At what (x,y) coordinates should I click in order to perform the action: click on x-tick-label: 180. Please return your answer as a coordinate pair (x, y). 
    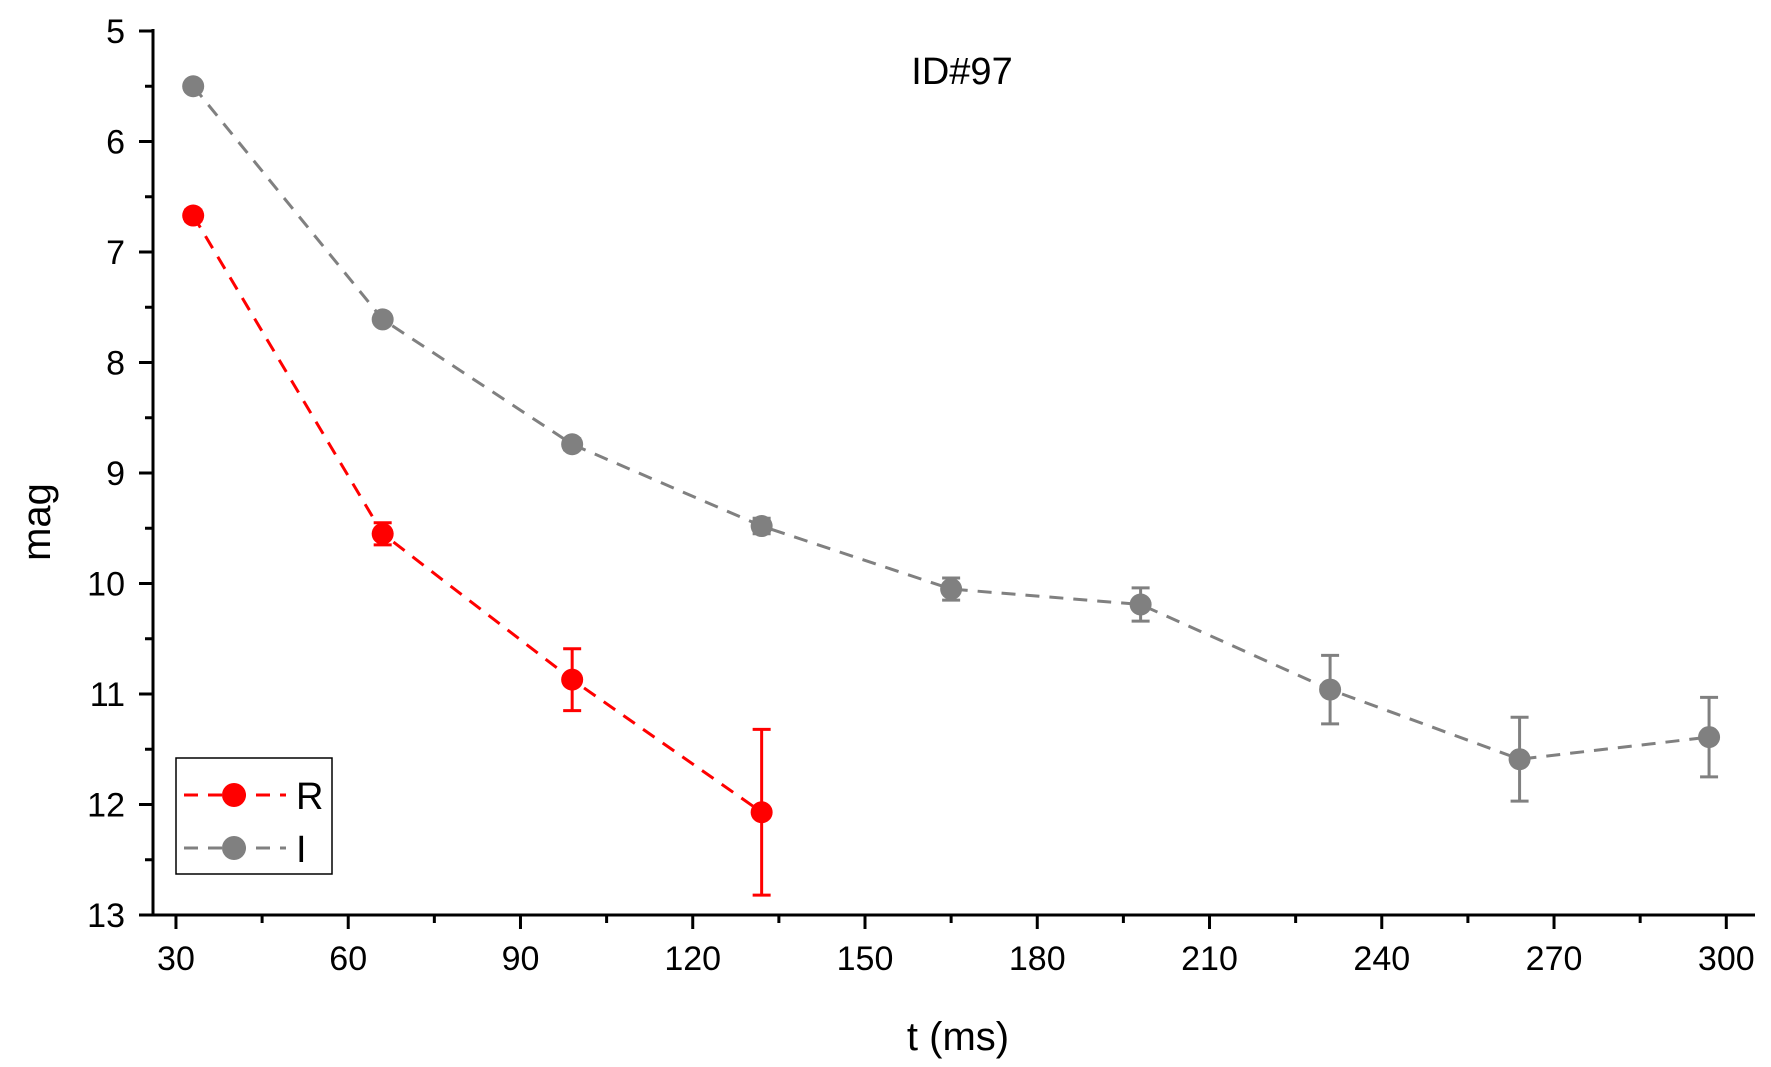
    Looking at the image, I should click on (1037, 959).